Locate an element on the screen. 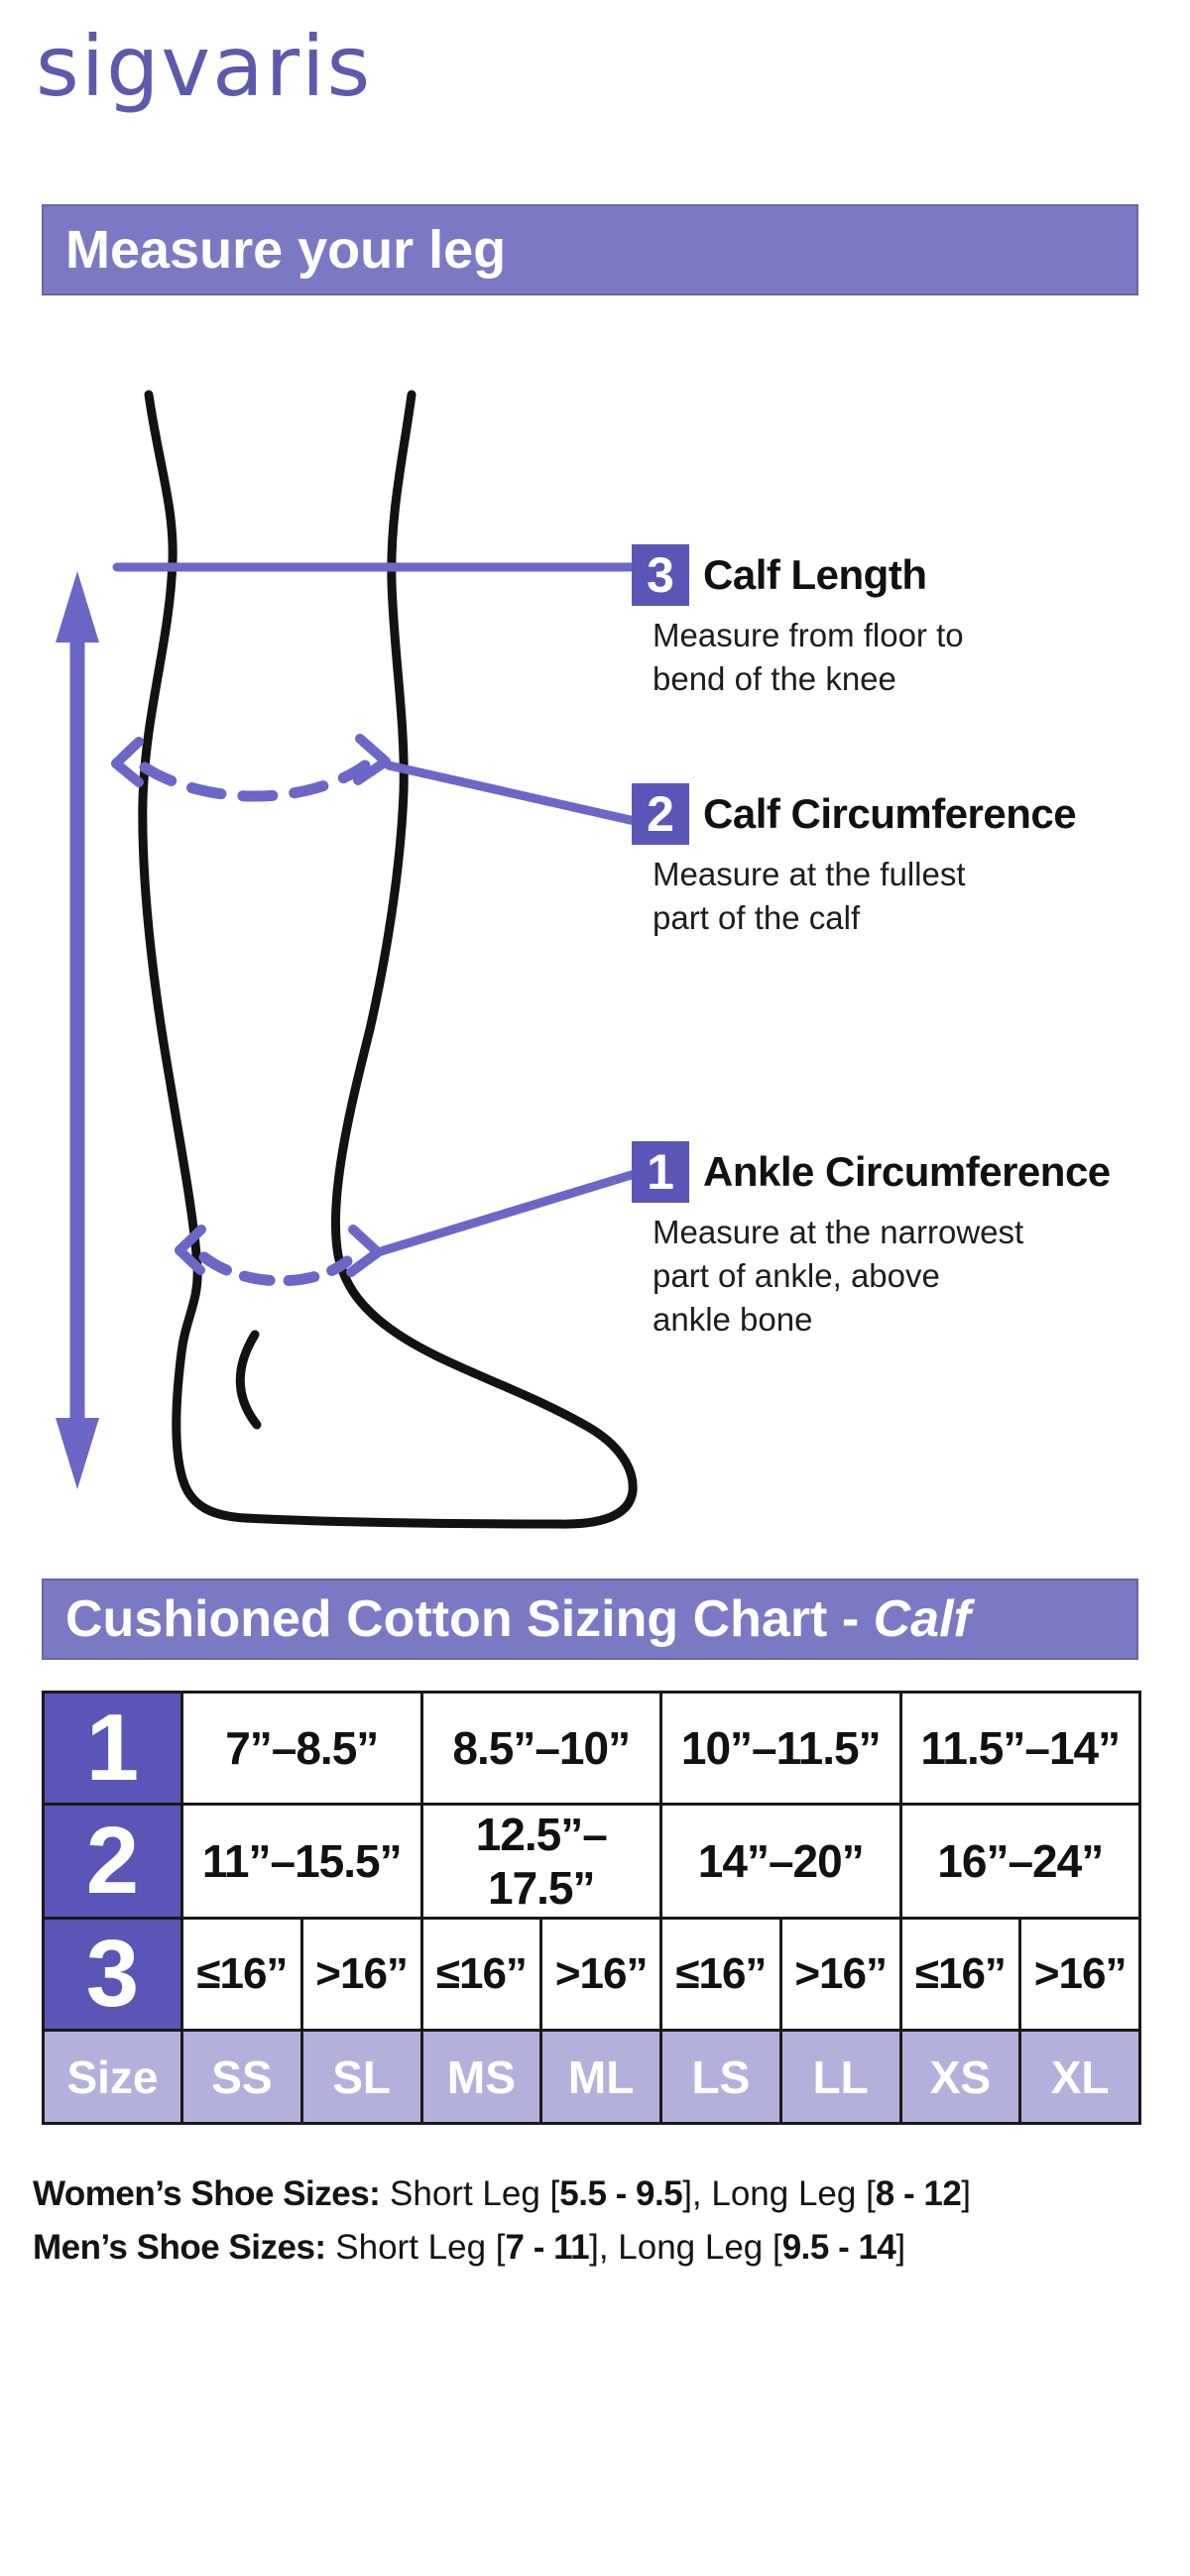  ankle-loop-tip-right is located at coordinates (364, 1251).